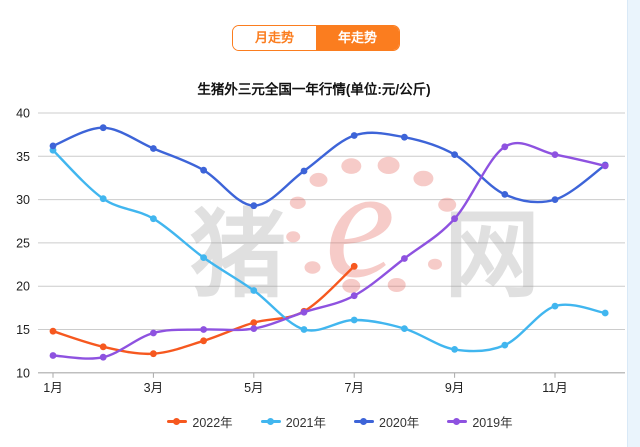 This screenshot has width=640, height=447. I want to click on x-axis-label: 7月, so click(353, 388).